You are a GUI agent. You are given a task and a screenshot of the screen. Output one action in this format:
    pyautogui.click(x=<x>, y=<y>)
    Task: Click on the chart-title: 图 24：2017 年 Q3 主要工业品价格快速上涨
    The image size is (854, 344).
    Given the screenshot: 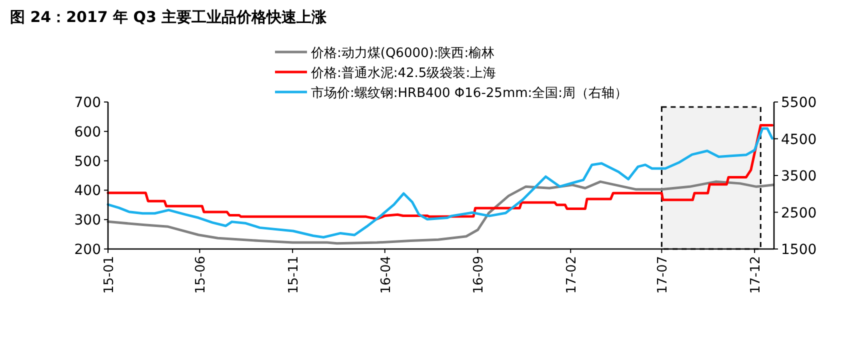 What is the action you would take?
    pyautogui.click(x=169, y=17)
    